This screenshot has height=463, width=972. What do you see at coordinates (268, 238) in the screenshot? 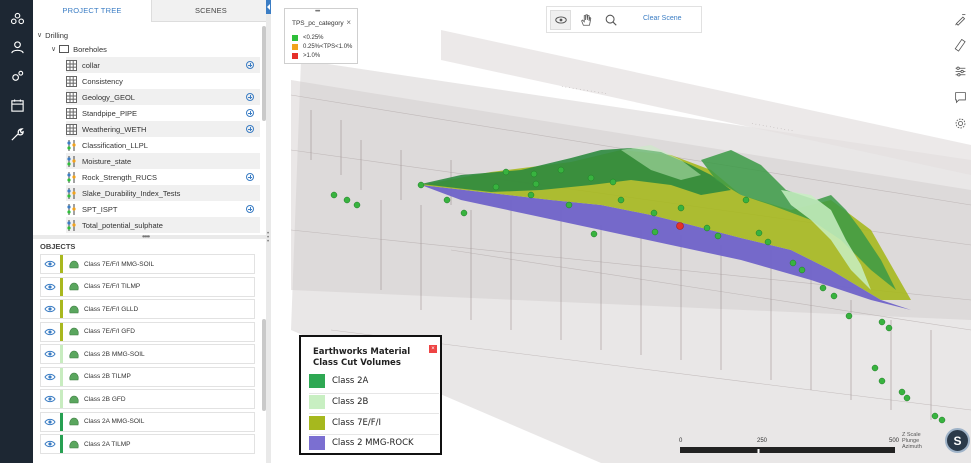
I see `drag-handle-icon: • • •` at bounding box center [268, 238].